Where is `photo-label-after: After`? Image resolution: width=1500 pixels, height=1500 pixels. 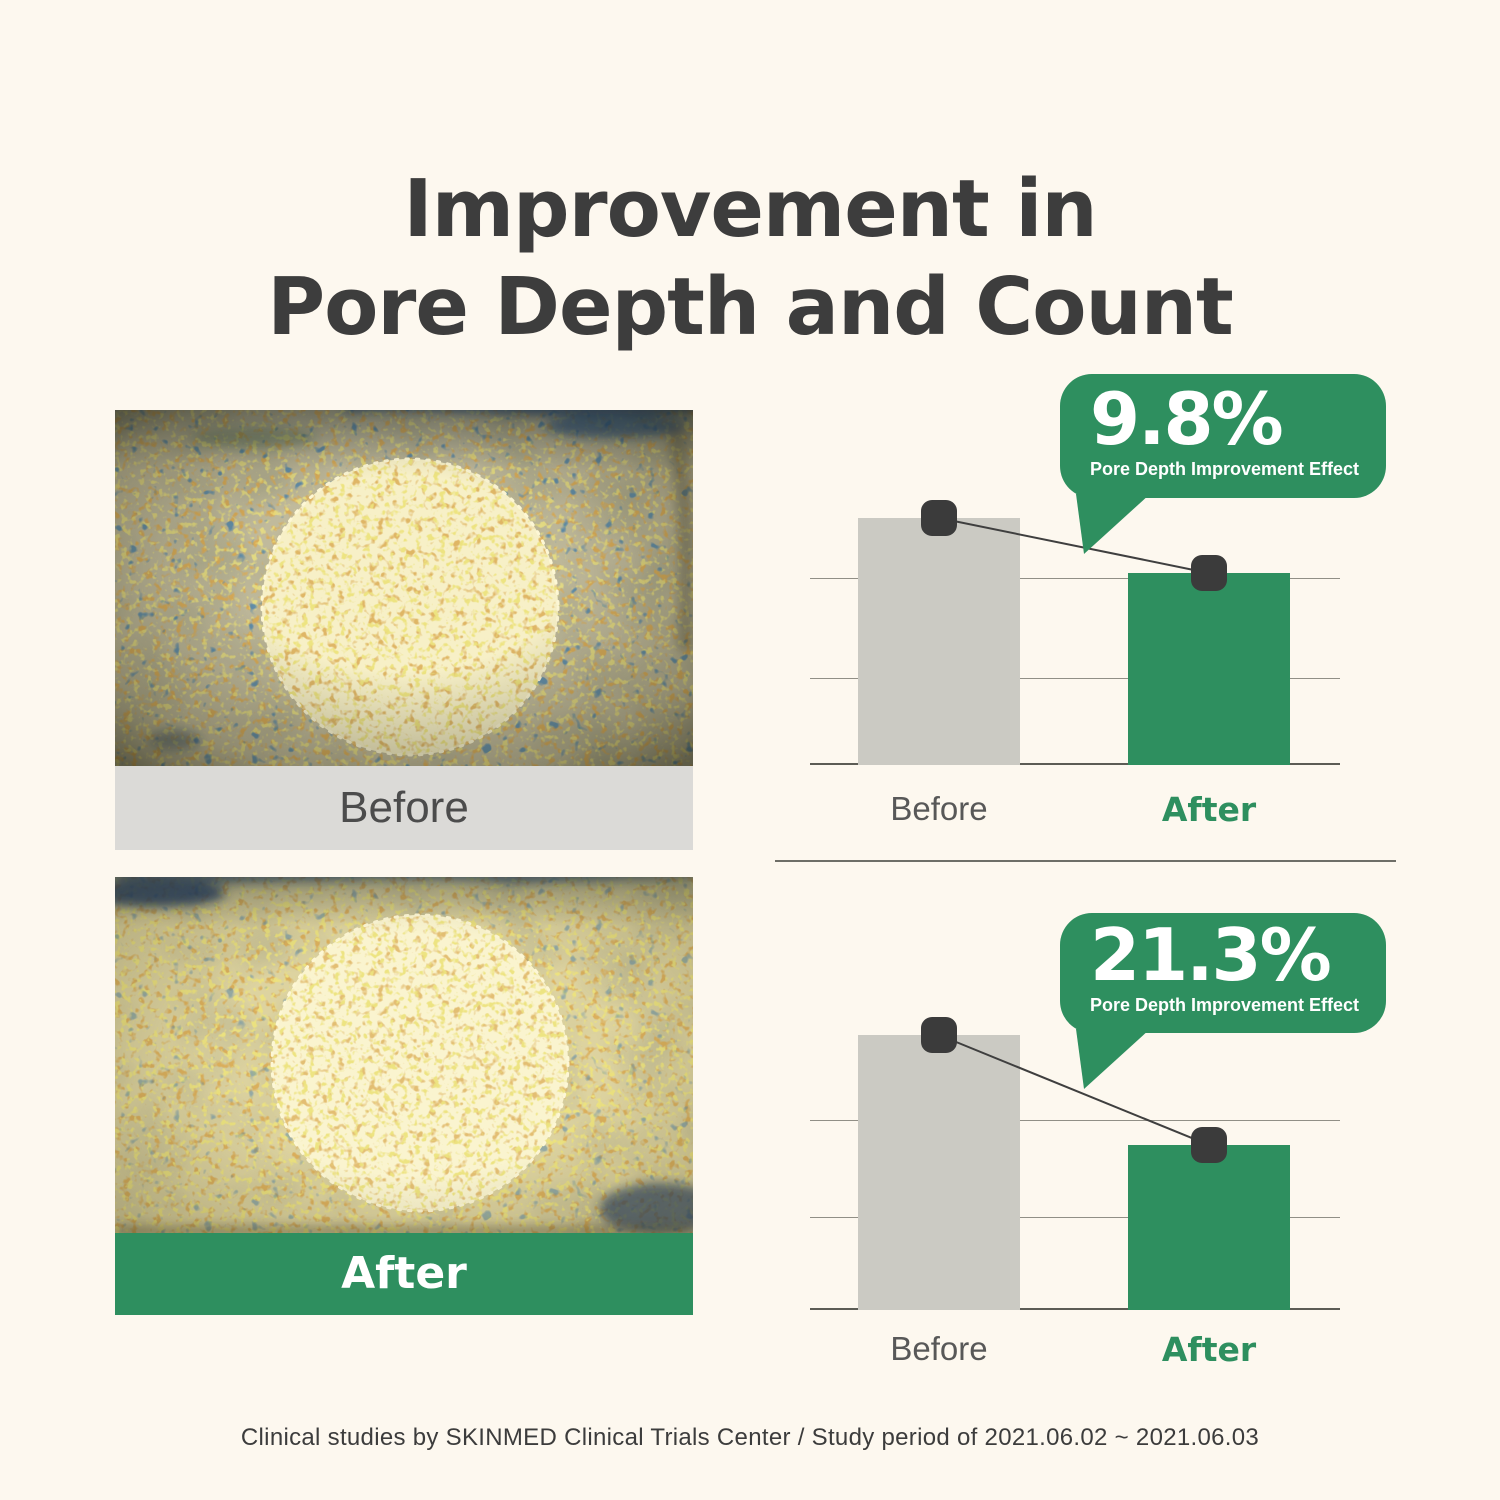
photo-label-after: After is located at coordinates (404, 1274).